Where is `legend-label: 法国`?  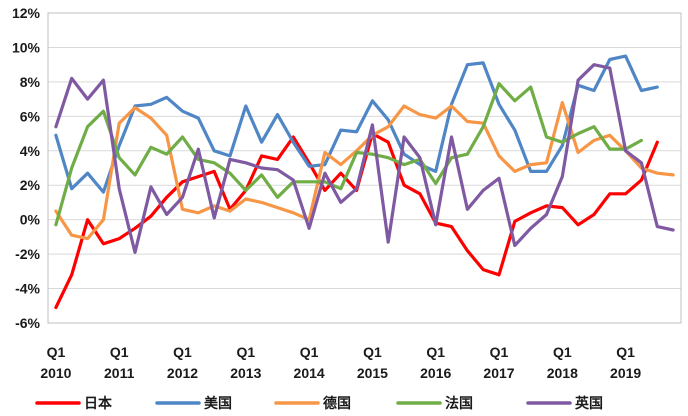 legend-label: 法国 is located at coordinates (459, 403).